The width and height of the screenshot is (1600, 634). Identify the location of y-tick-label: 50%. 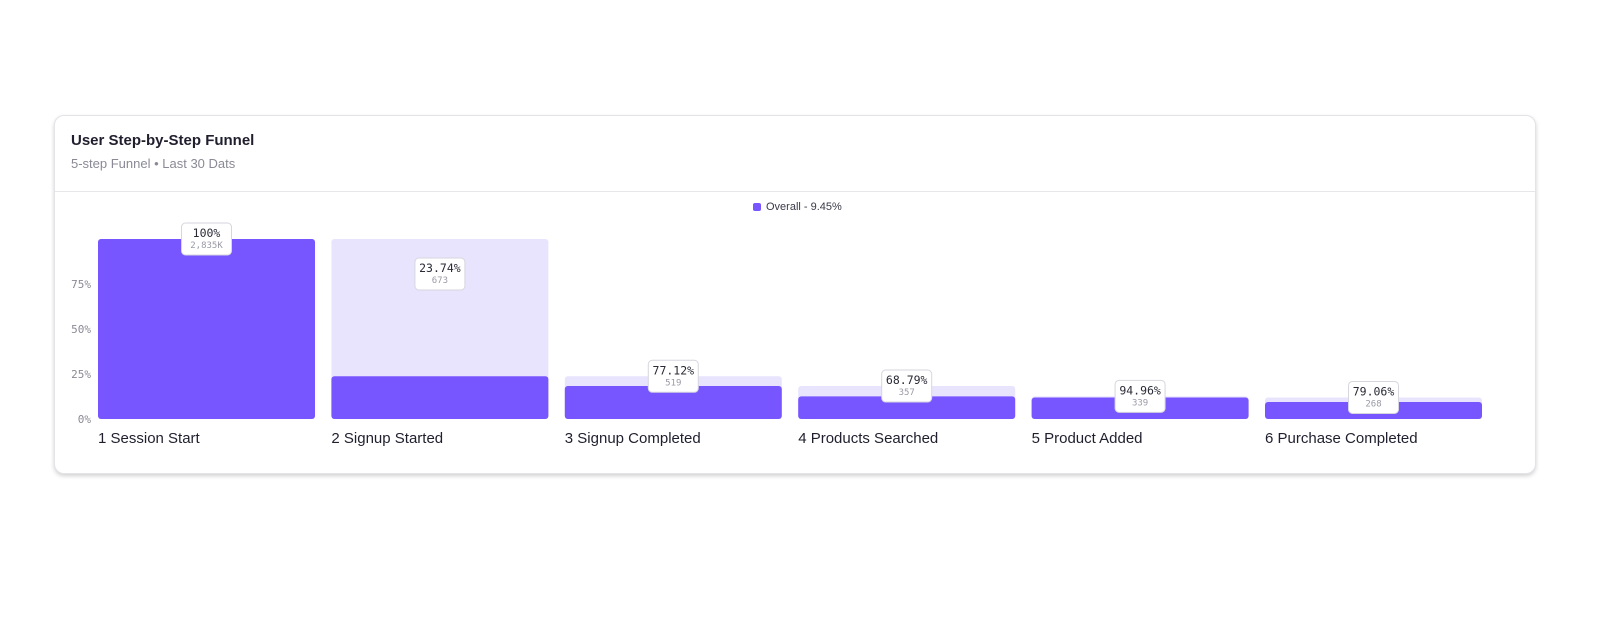
(81, 329).